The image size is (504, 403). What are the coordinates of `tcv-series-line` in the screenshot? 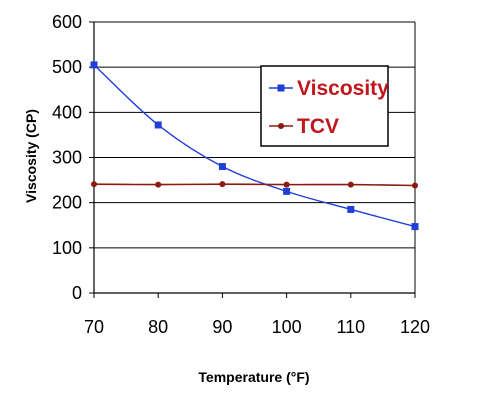 It's located at (254, 185).